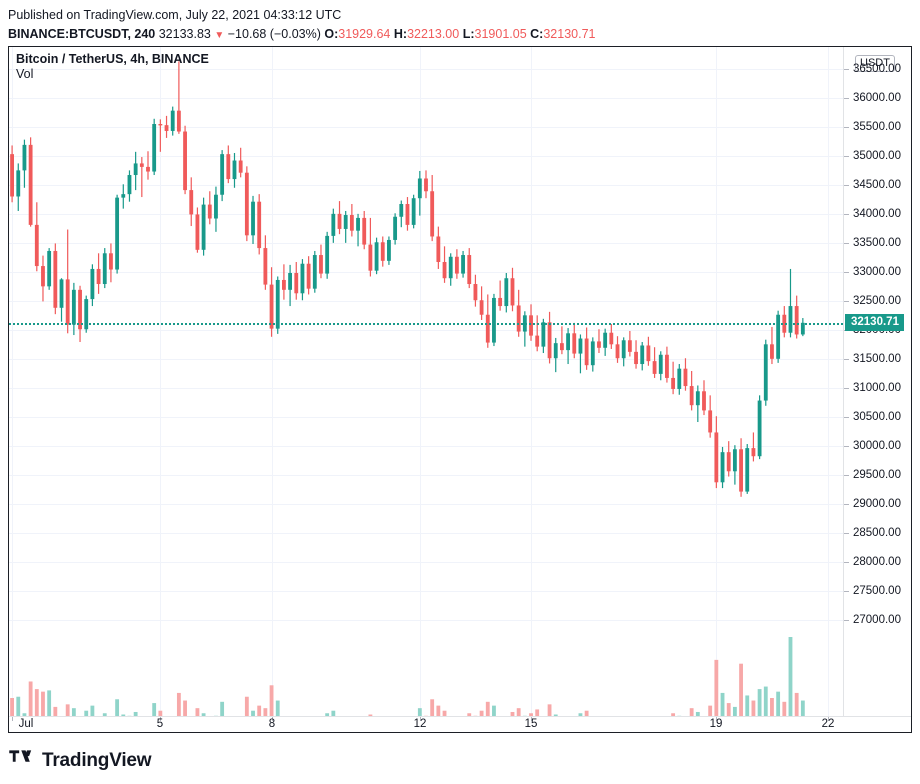  What do you see at coordinates (874, 323) in the screenshot?
I see `current-price-badge: 32130.71` at bounding box center [874, 323].